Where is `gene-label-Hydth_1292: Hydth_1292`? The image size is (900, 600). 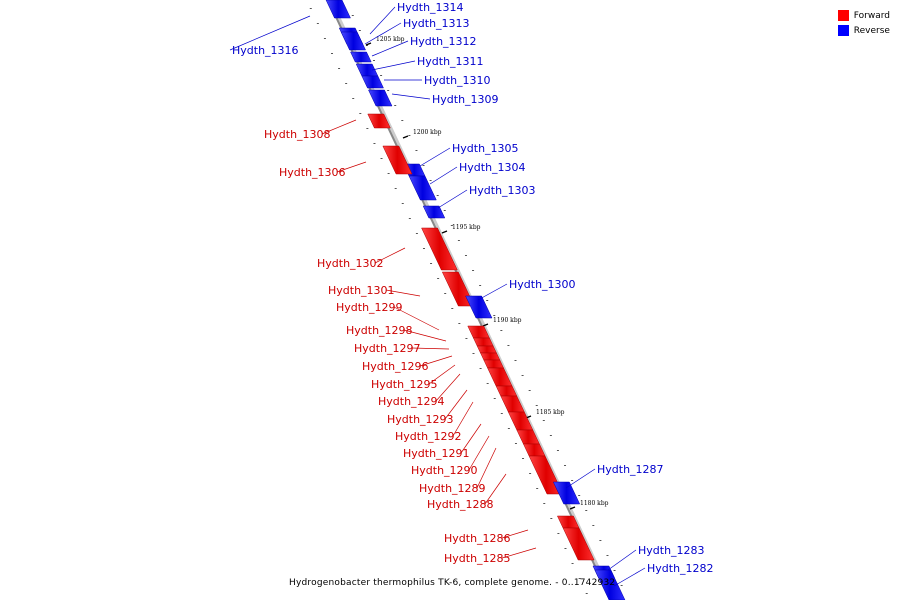
gene-label-Hydth_1292: Hydth_1292 is located at coordinates (428, 436).